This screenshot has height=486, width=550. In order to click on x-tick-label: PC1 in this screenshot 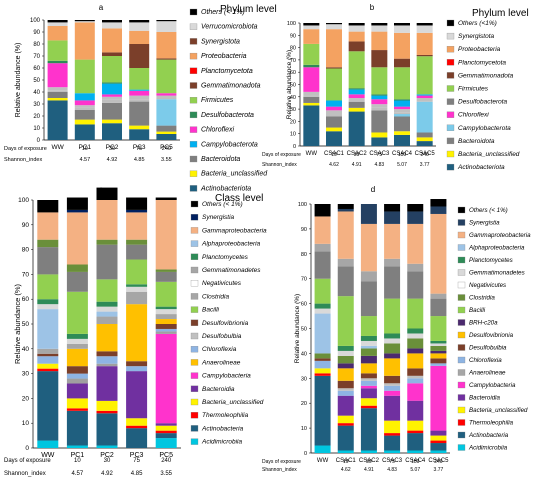, I will do `click(84, 147)`.